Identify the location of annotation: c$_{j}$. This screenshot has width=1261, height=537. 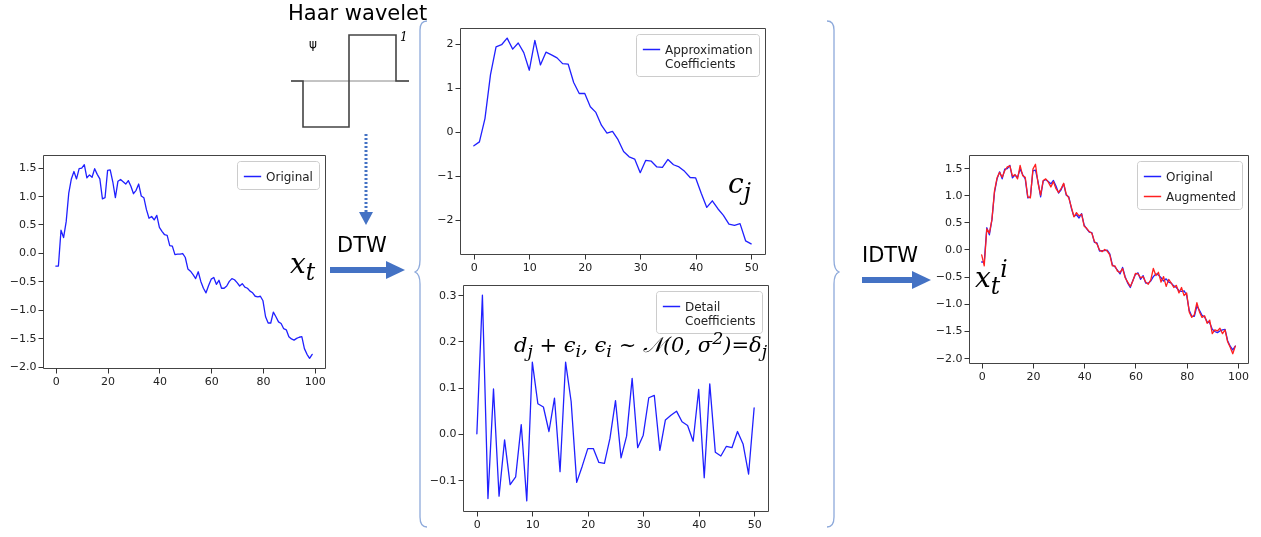
(739, 186).